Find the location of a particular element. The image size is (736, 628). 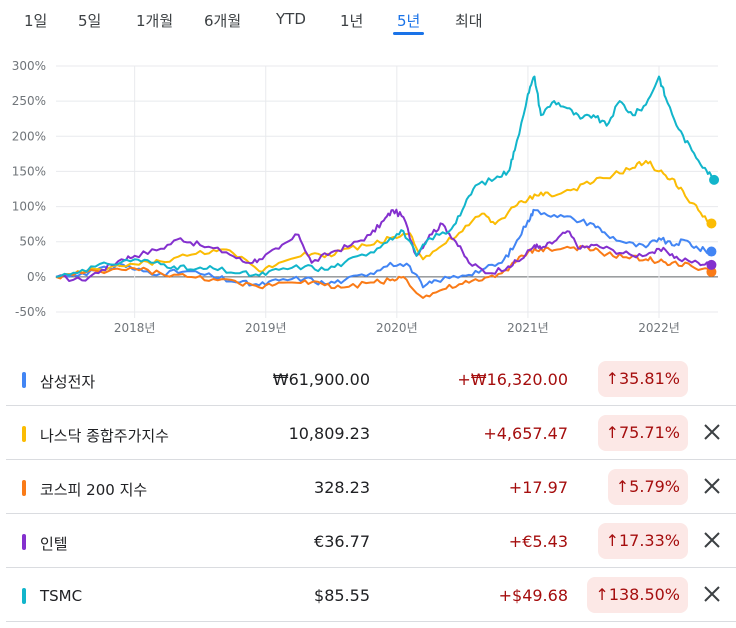

x-tick-label: 2021년 is located at coordinates (528, 328).